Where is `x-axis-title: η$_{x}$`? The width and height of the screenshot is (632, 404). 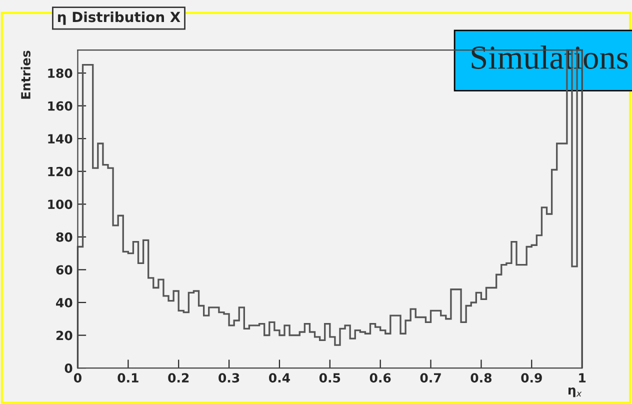
x-axis-title: η$_{x}$ is located at coordinates (575, 392).